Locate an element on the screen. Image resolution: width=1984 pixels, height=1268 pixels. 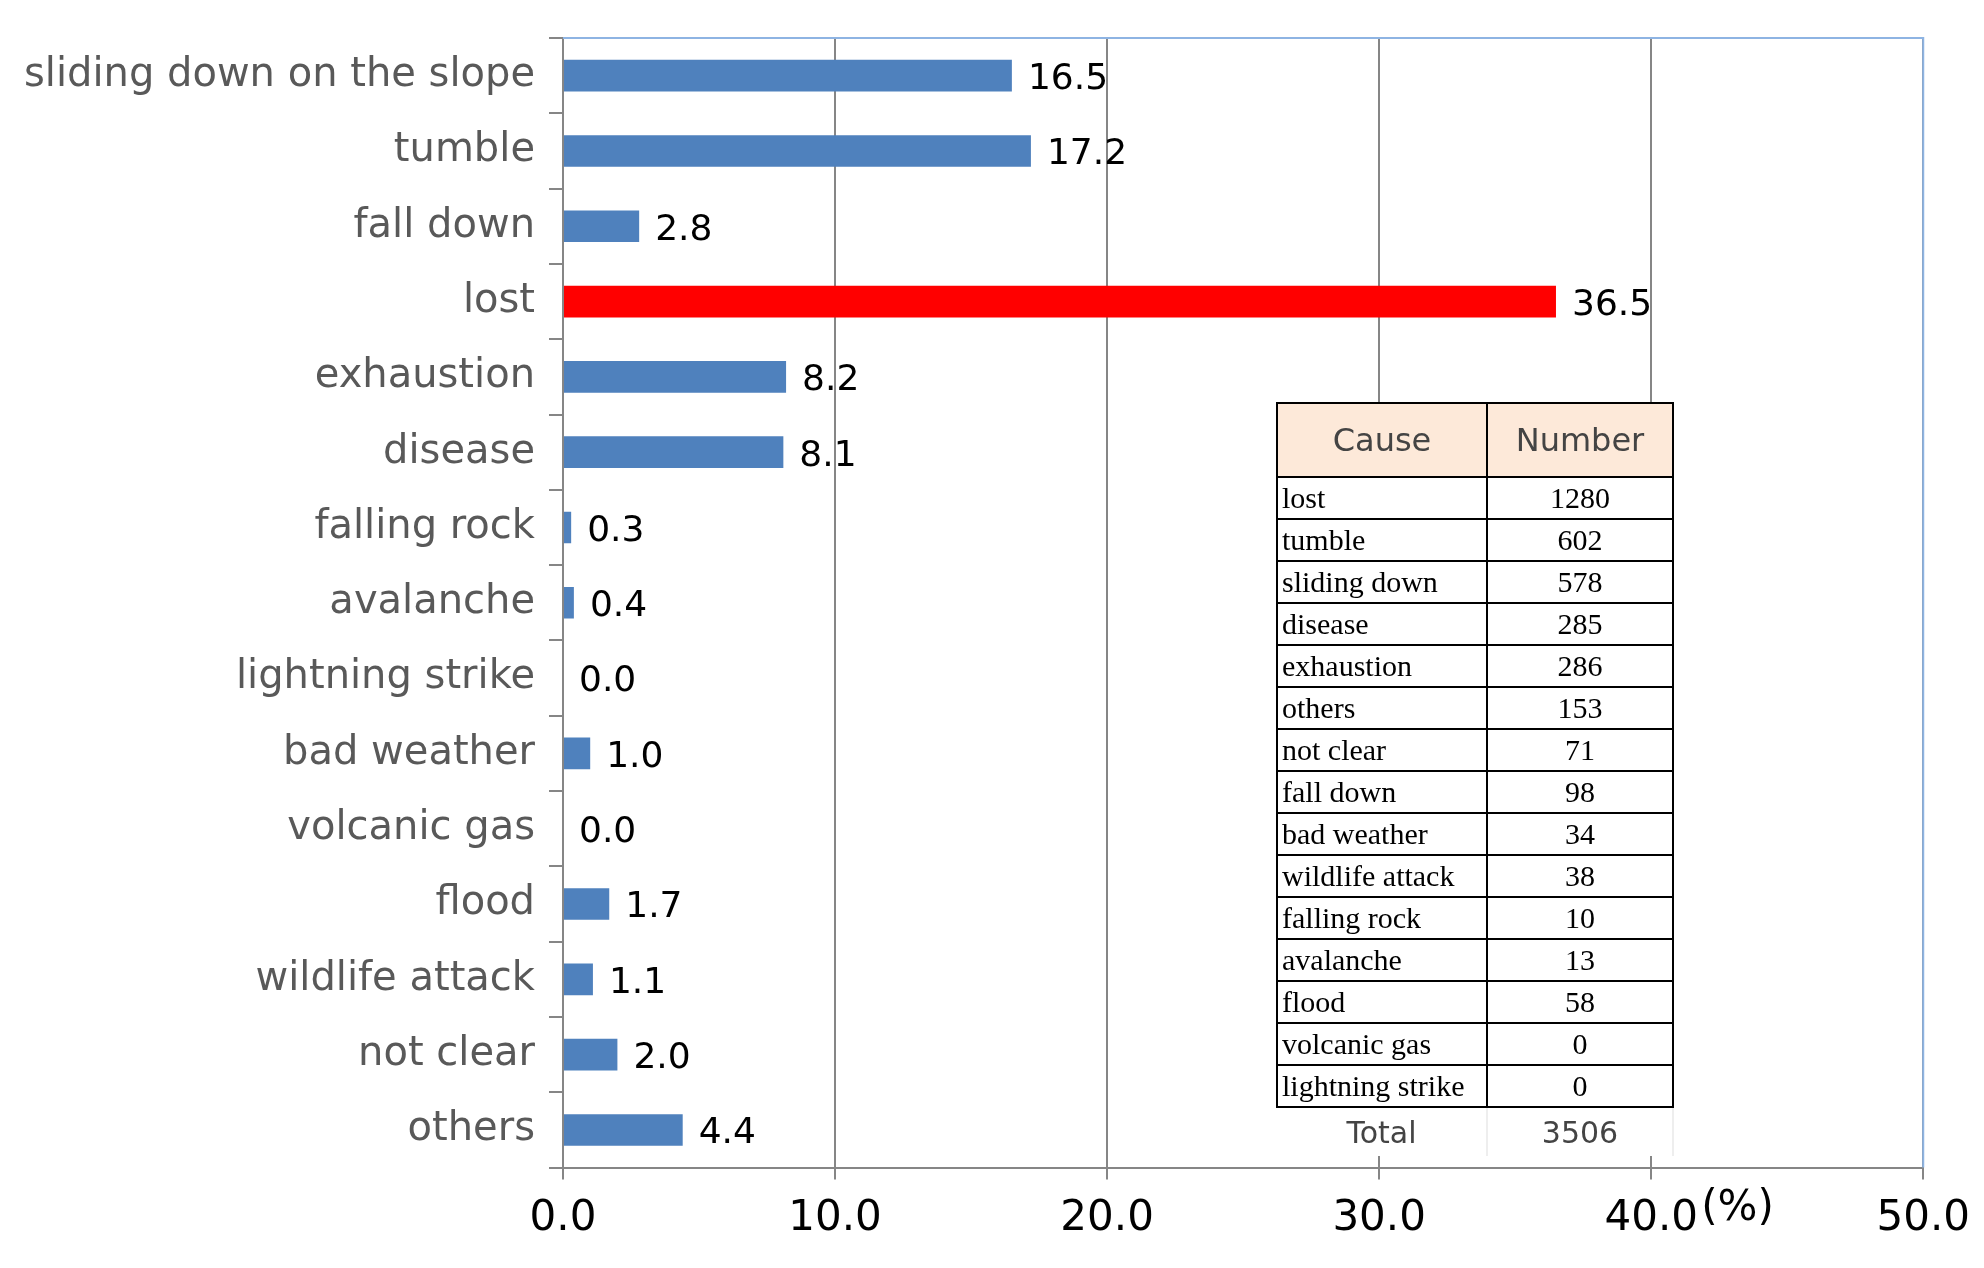
annotation: wildlife attack is located at coordinates (1382, 876).